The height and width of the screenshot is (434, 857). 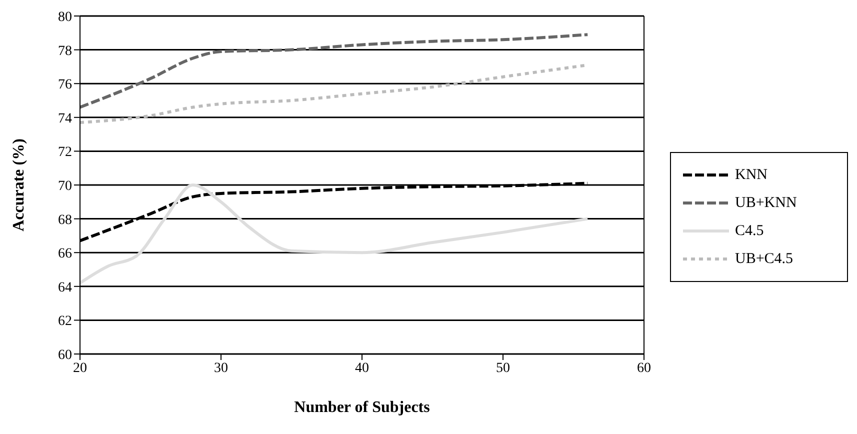 I want to click on y-tick-label: 76, so click(x=65, y=85).